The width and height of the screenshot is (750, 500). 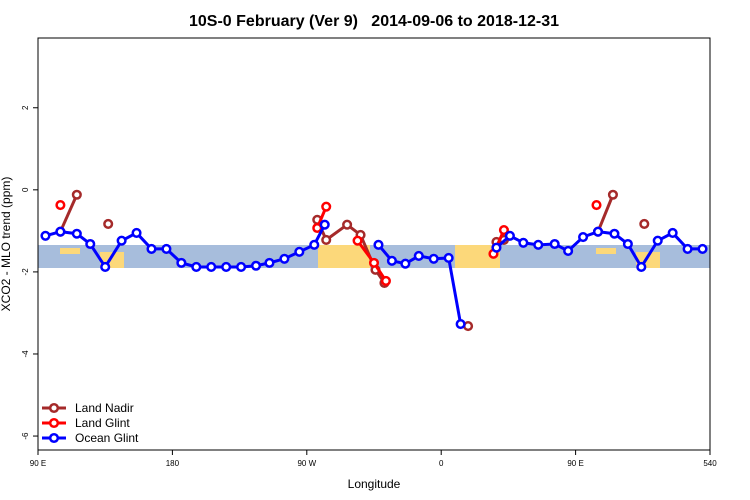 What do you see at coordinates (25, 272) in the screenshot?
I see `y-tick-label: -2` at bounding box center [25, 272].